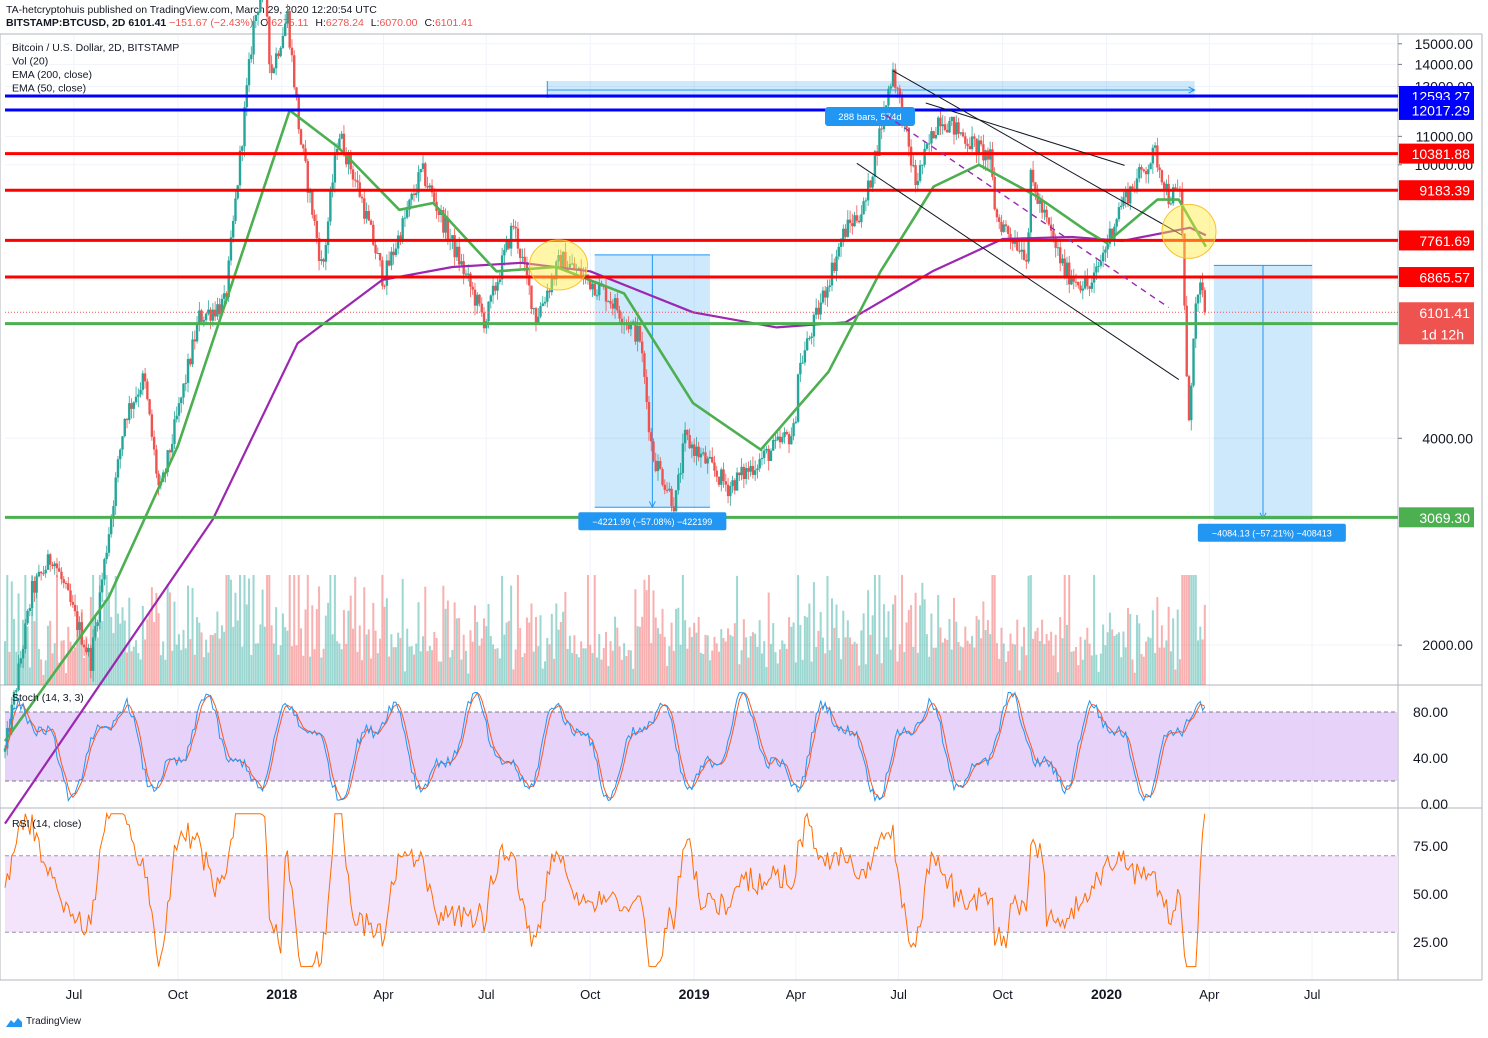 Image resolution: width=1488 pixels, height=1038 pixels. Describe the element at coordinates (74, 994) in the screenshot. I see `time-tick-label: Jul` at that location.